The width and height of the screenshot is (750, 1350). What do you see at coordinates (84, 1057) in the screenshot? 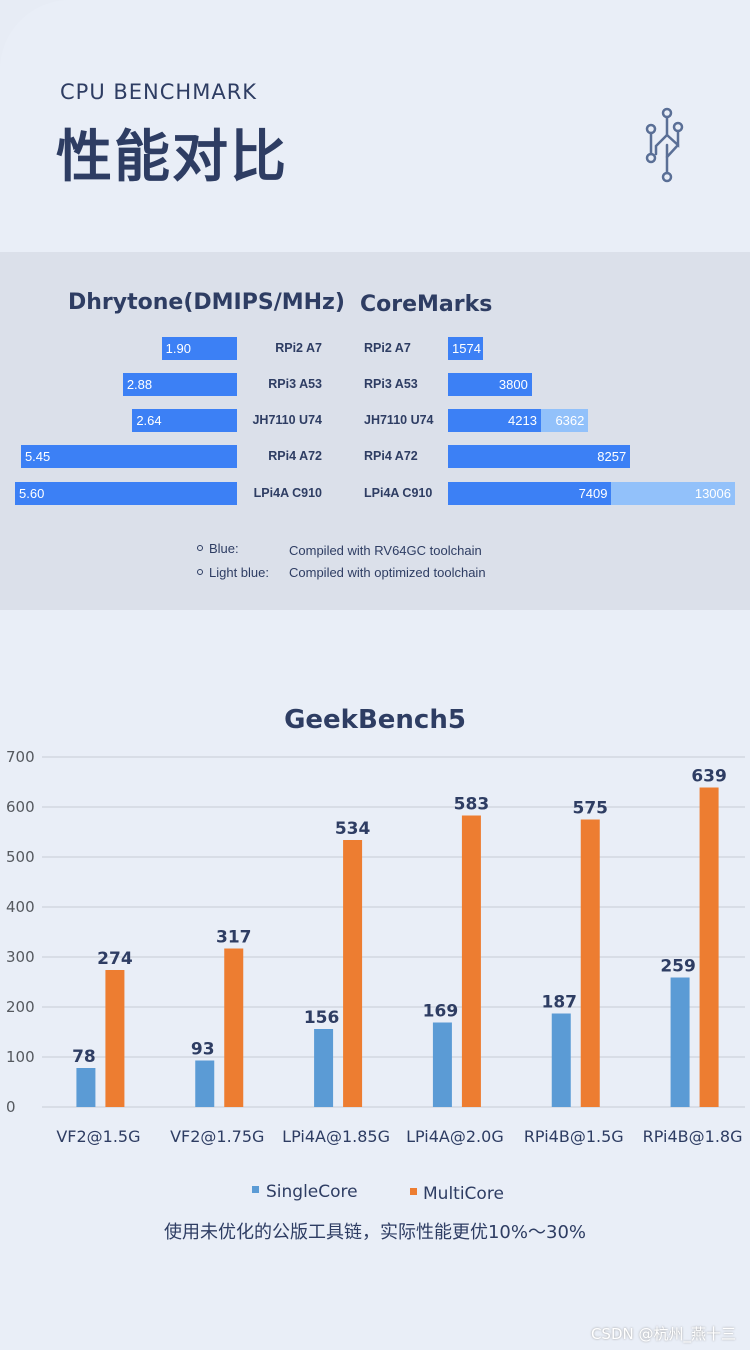
I see `singlecore-value: 78` at bounding box center [84, 1057].